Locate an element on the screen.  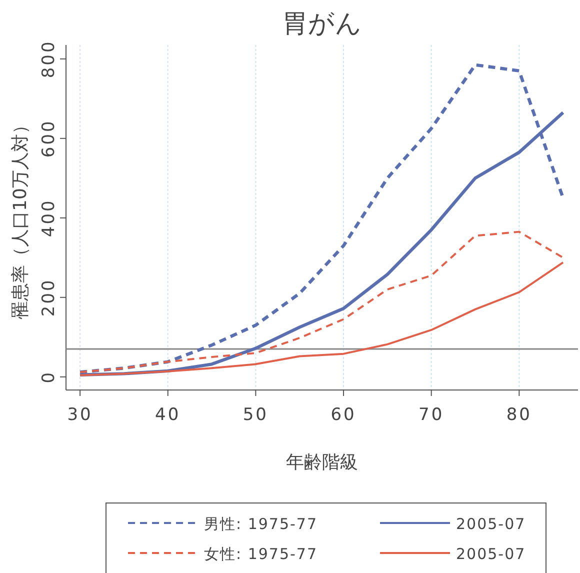
x-axis-title: 年齢階級 is located at coordinates (322, 462).